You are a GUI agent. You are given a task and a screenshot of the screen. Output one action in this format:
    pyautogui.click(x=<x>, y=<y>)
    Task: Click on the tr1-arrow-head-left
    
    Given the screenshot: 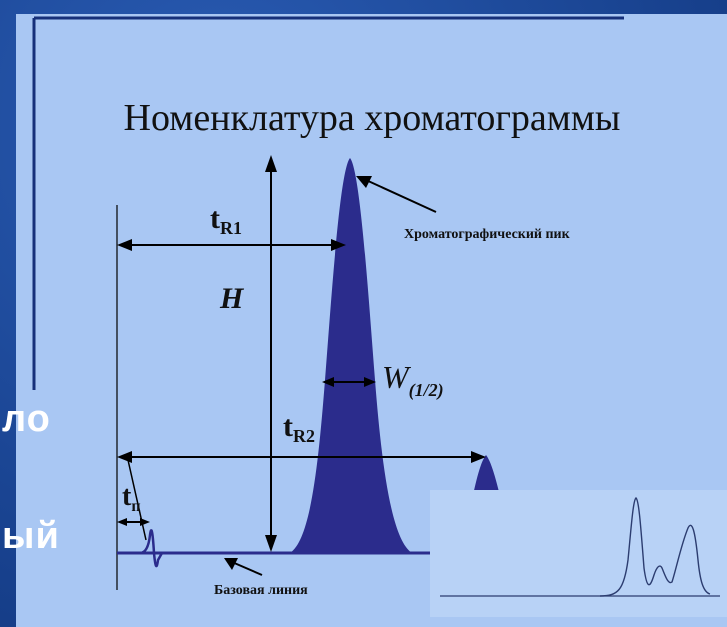 What is the action you would take?
    pyautogui.click(x=124, y=245)
    